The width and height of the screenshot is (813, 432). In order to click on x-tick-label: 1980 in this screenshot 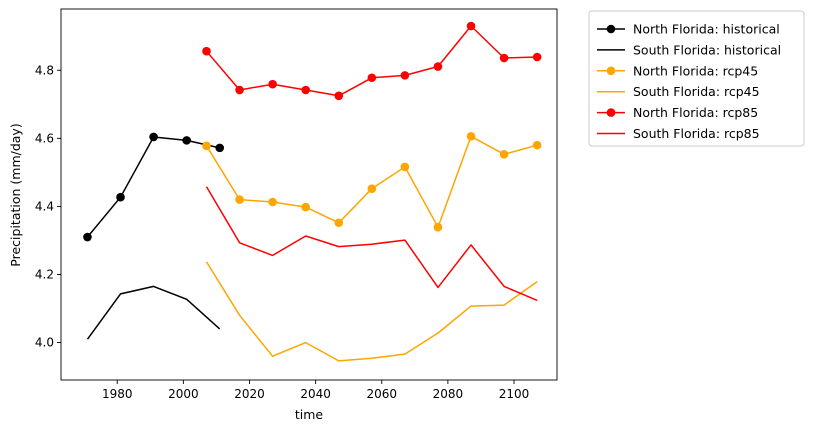, I will do `click(117, 394)`.